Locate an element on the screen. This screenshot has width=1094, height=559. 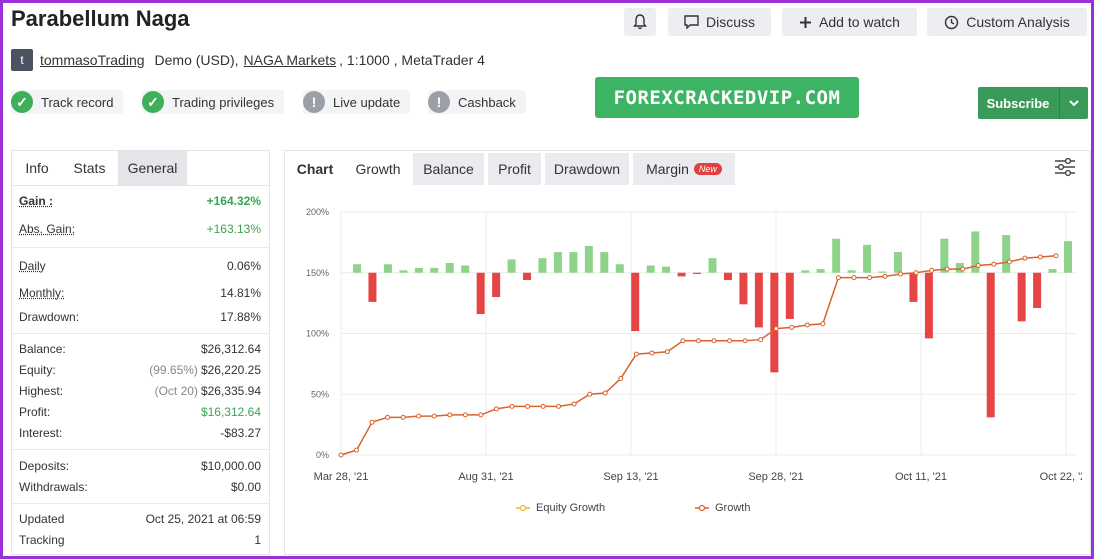
x-tick-label: Mar 28, '21 is located at coordinates (341, 477).